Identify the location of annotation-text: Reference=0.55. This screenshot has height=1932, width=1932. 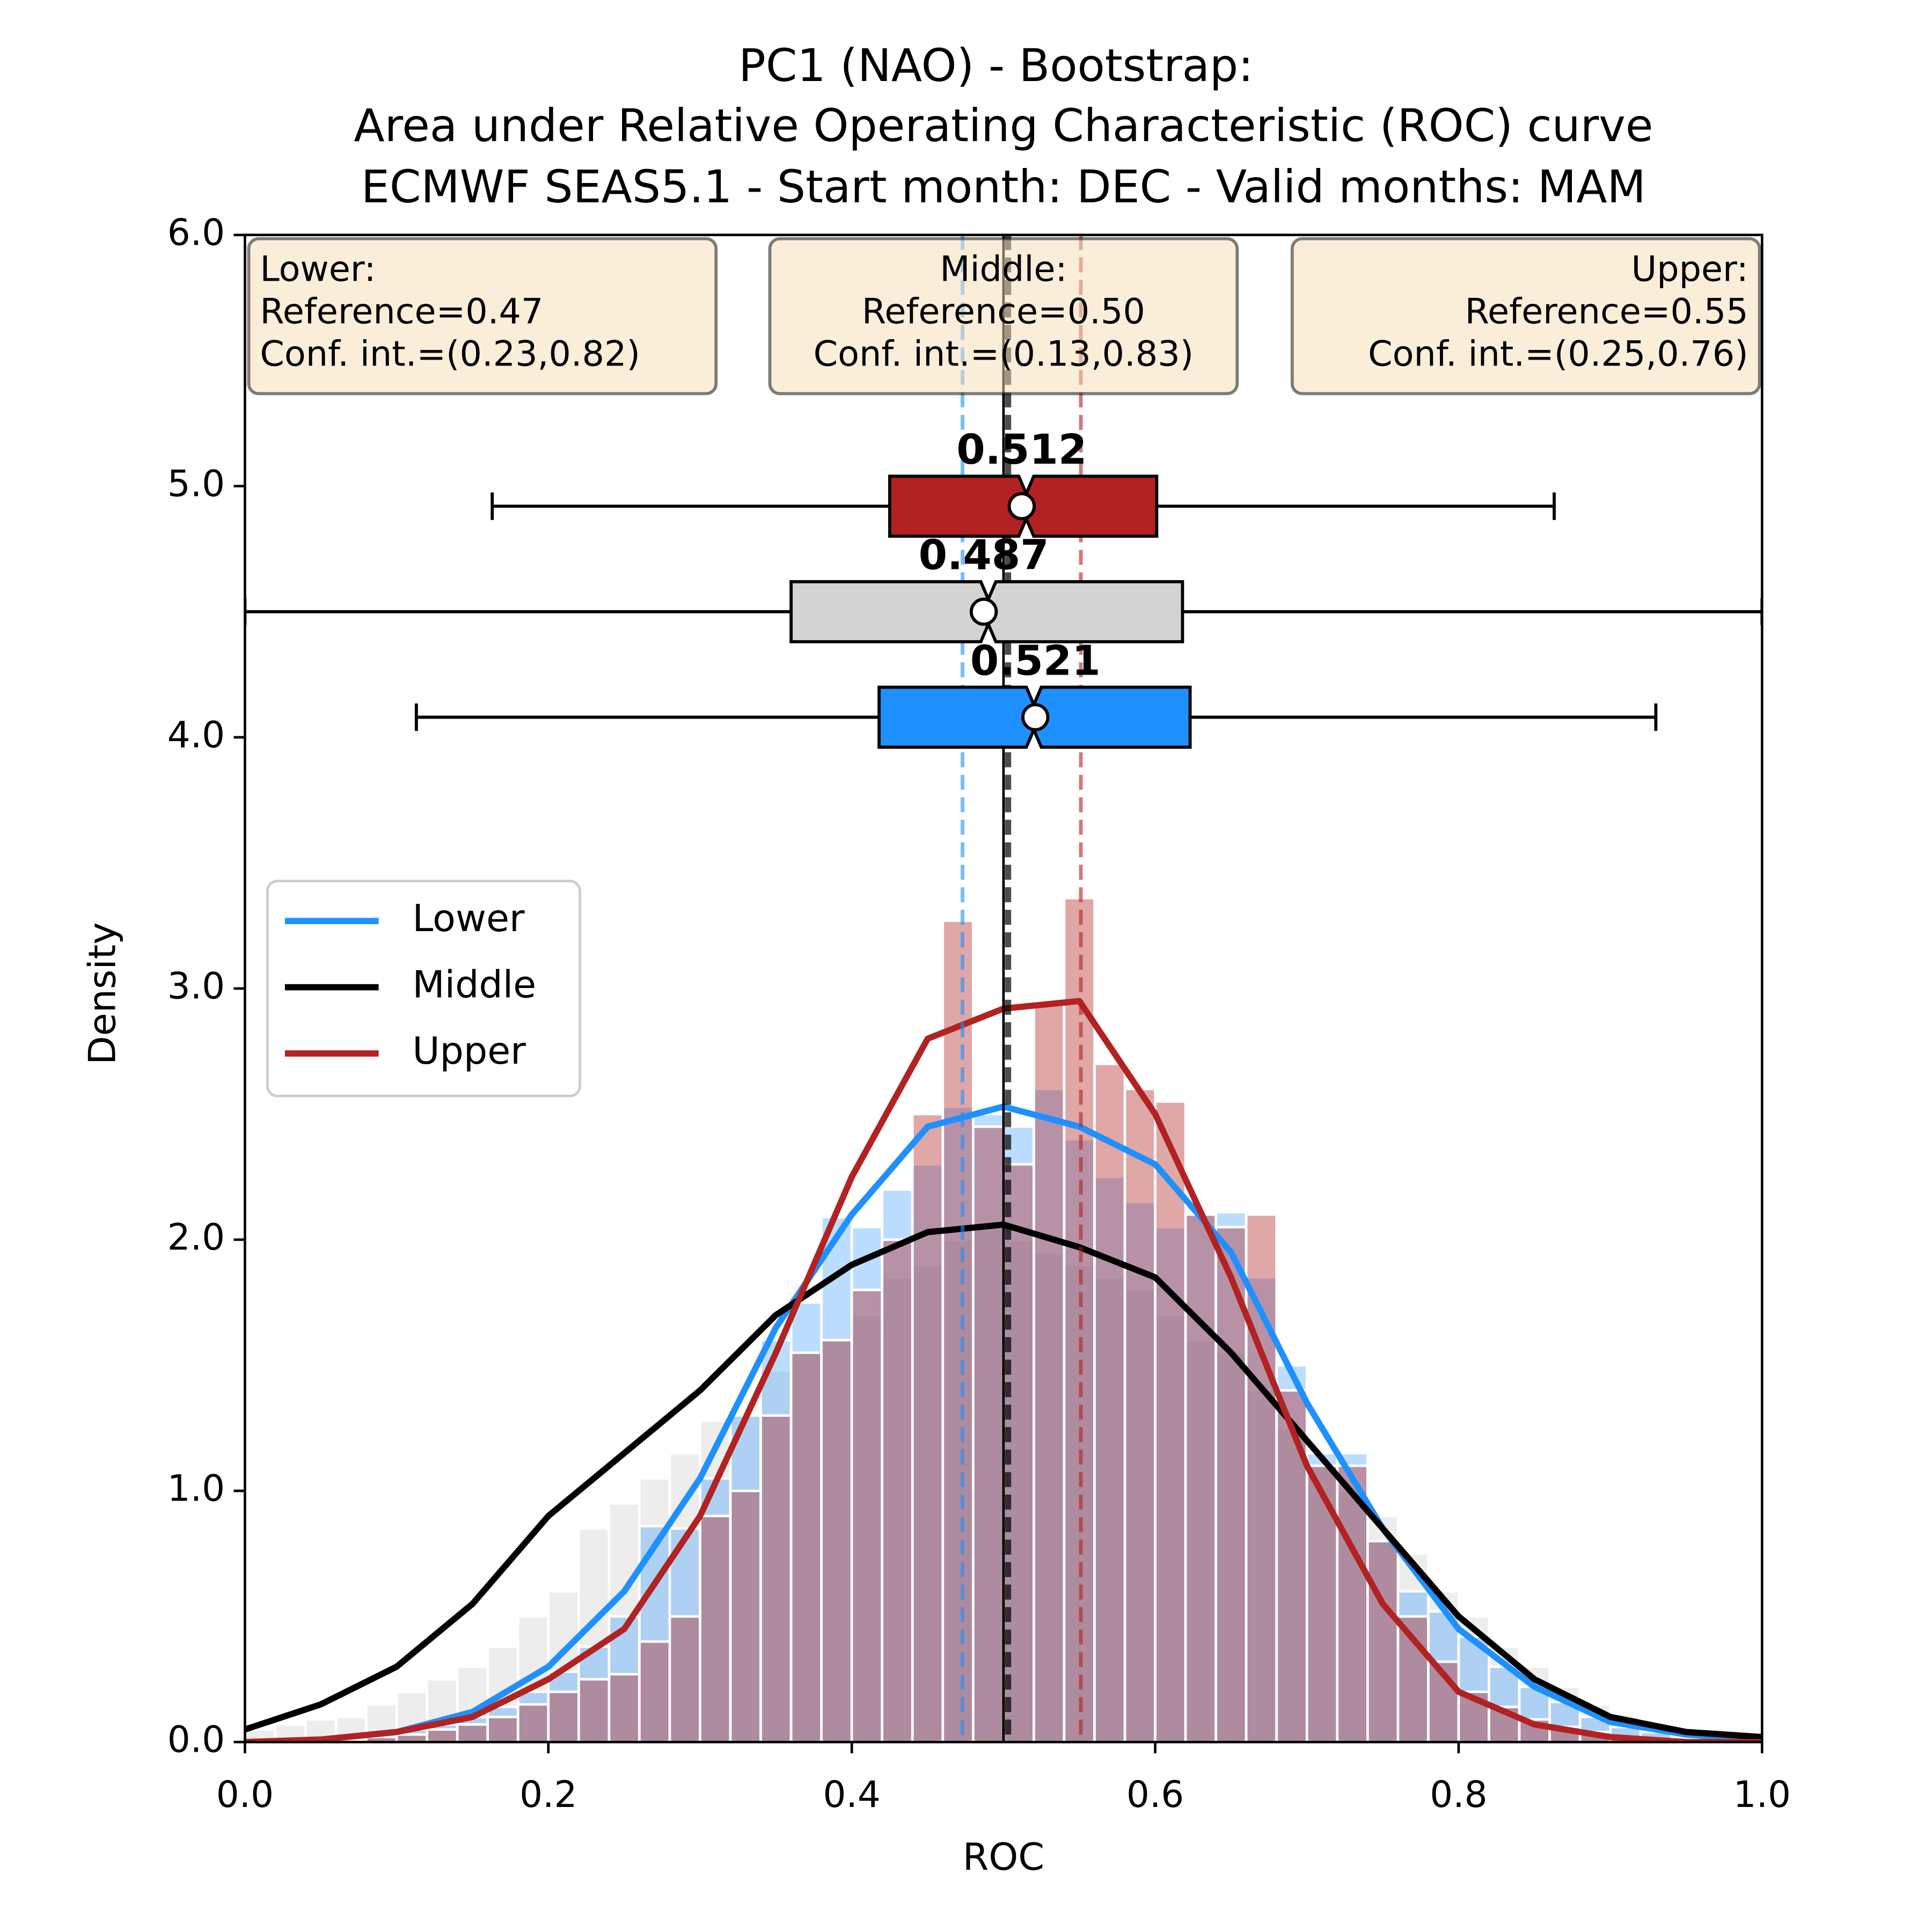
(1606, 311).